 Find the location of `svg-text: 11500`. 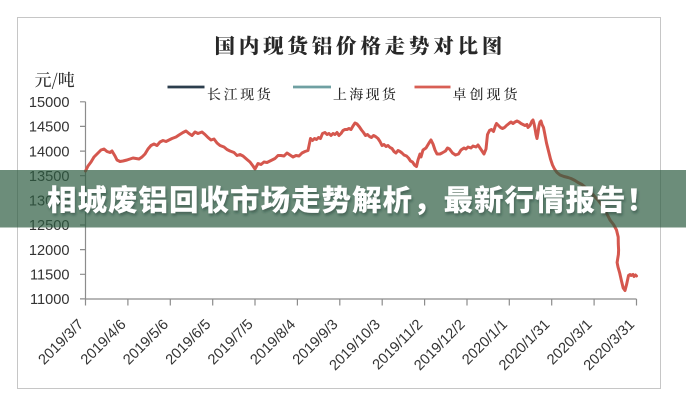

svg-text: 11500 is located at coordinates (50, 276).